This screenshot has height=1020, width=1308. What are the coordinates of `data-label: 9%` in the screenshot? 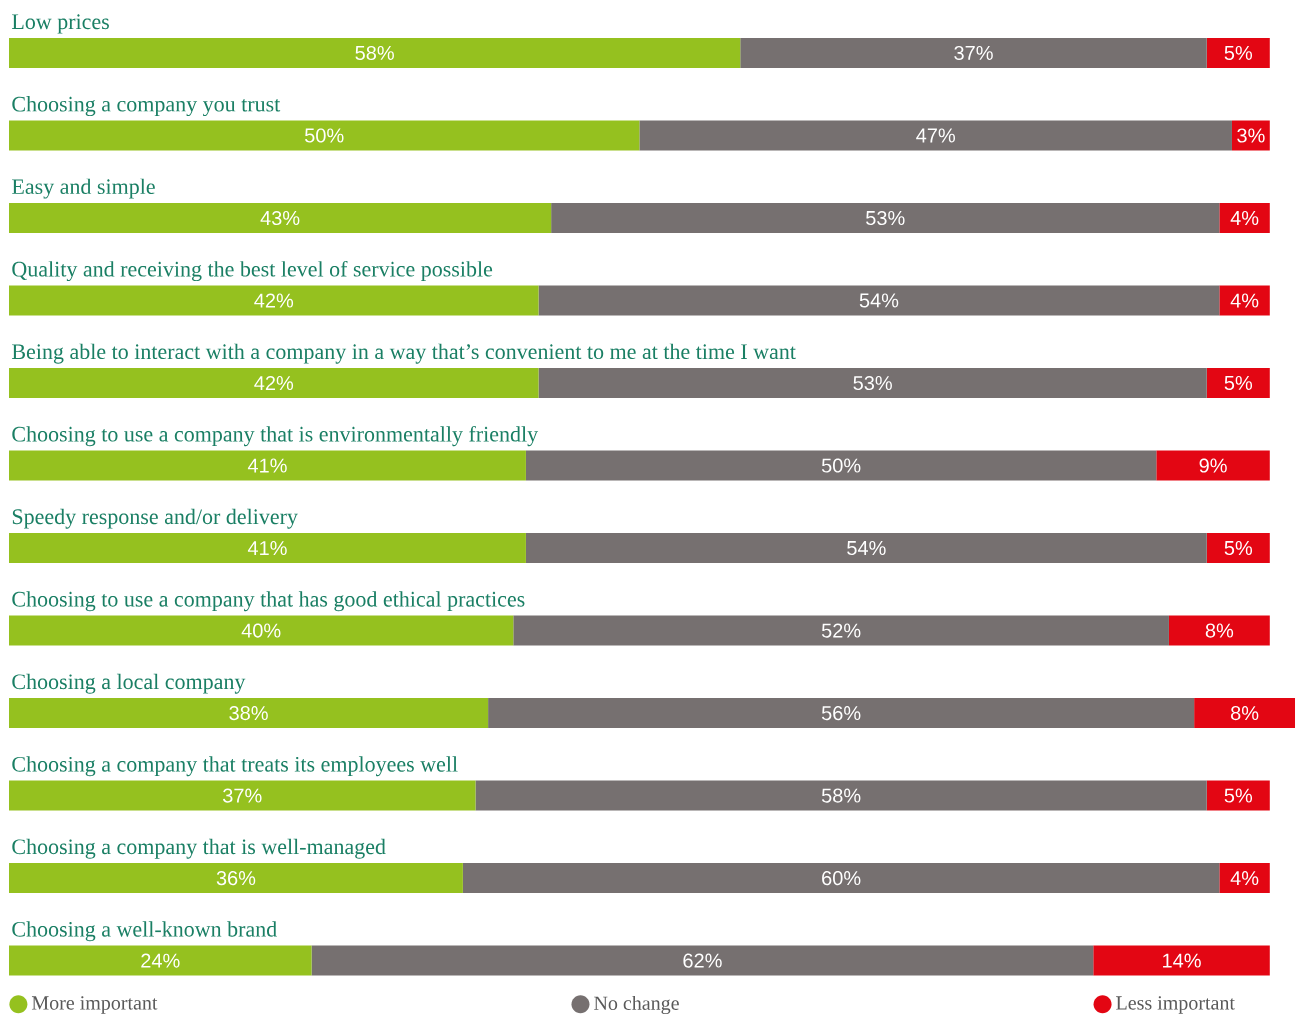 It's located at (1213, 465).